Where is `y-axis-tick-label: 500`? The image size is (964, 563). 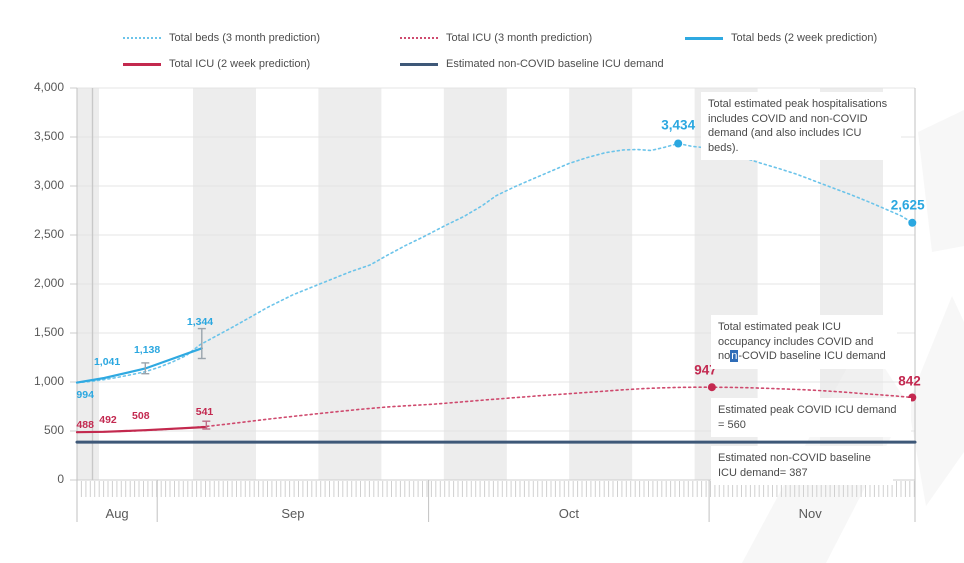 y-axis-tick-label: 500 is located at coordinates (53, 430).